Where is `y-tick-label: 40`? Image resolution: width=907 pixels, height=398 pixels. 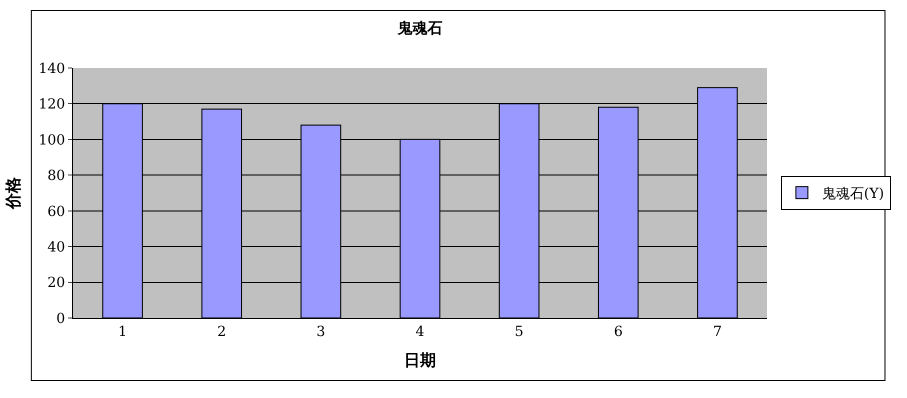
y-tick-label: 40 is located at coordinates (56, 247).